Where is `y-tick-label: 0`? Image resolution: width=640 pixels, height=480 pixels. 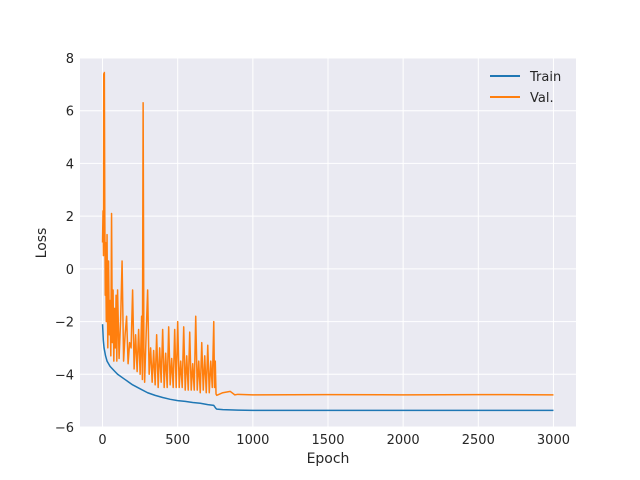
y-tick-label: 0 is located at coordinates (70, 270).